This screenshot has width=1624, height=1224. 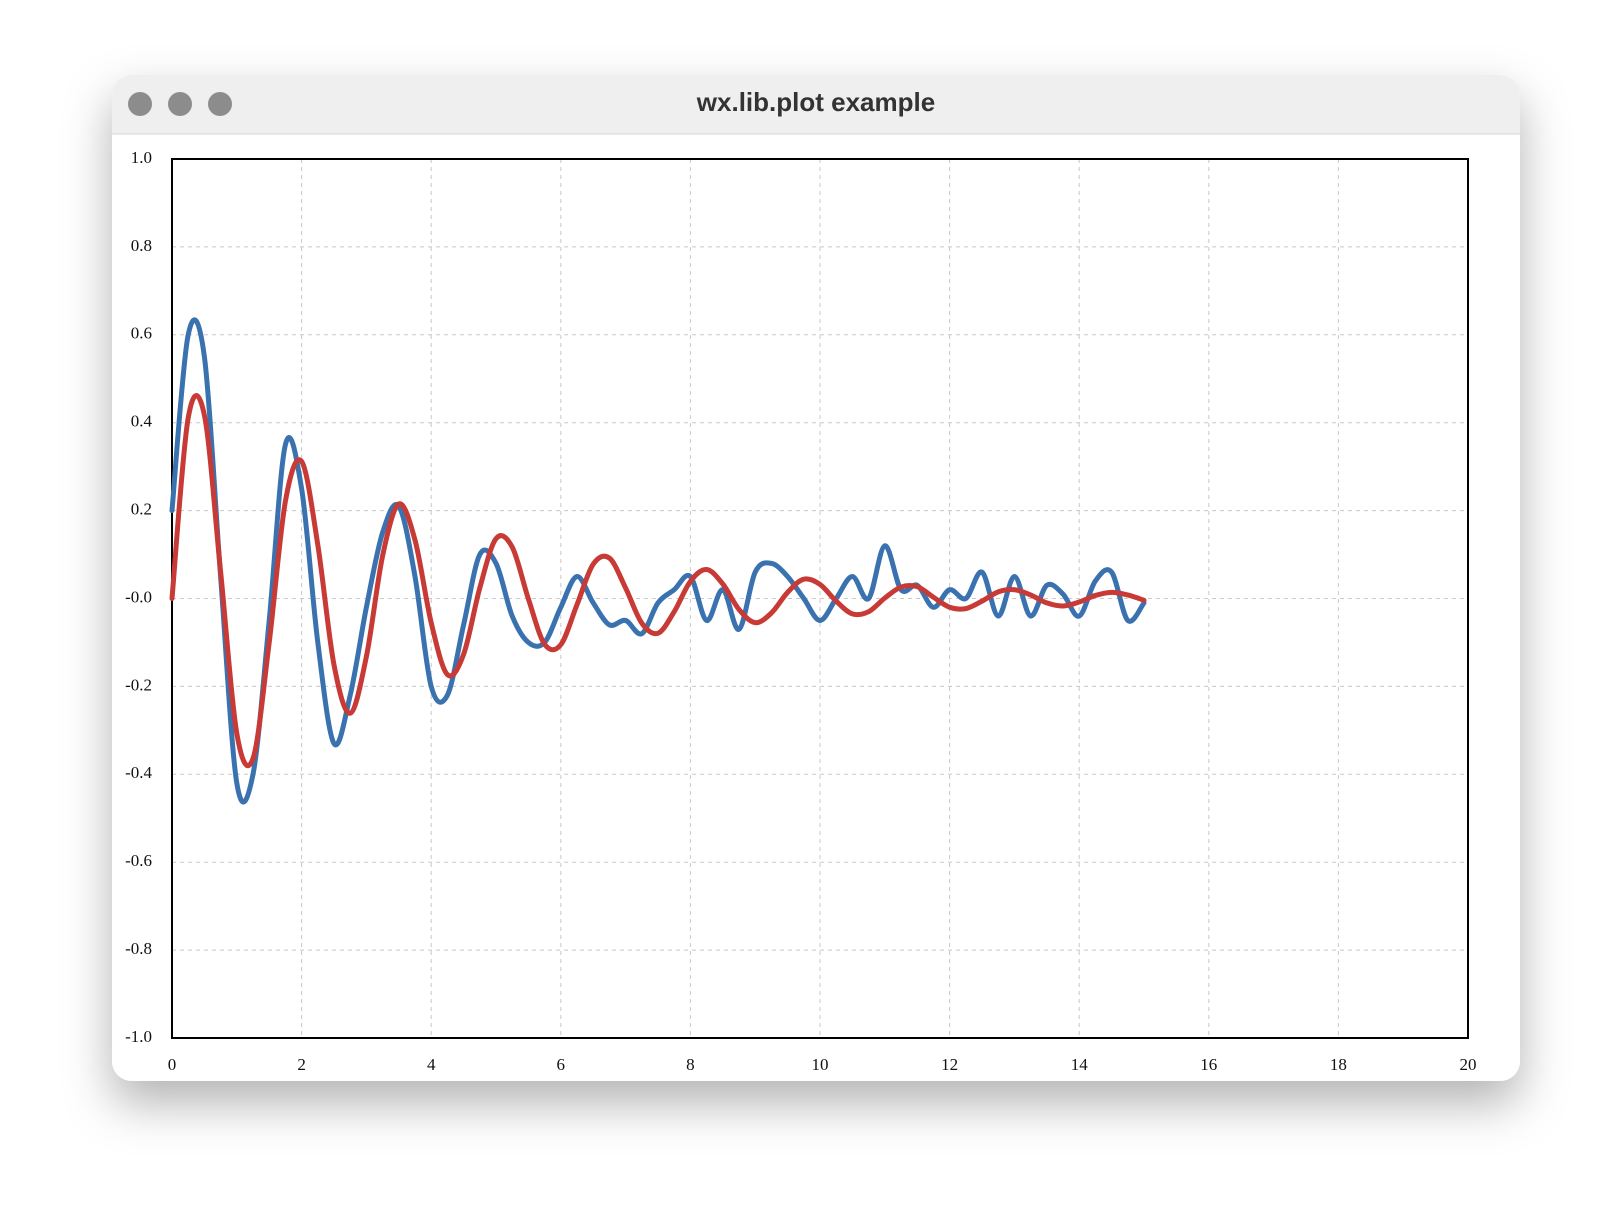 I want to click on minimize-button, so click(x=180, y=104).